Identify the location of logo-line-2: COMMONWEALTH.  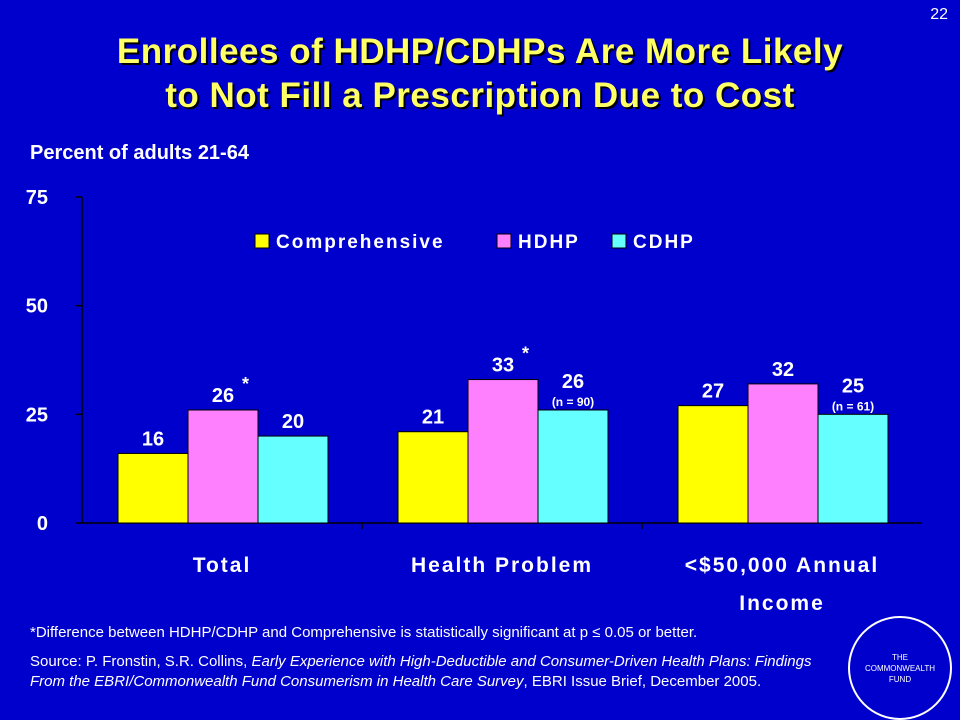
(900, 668).